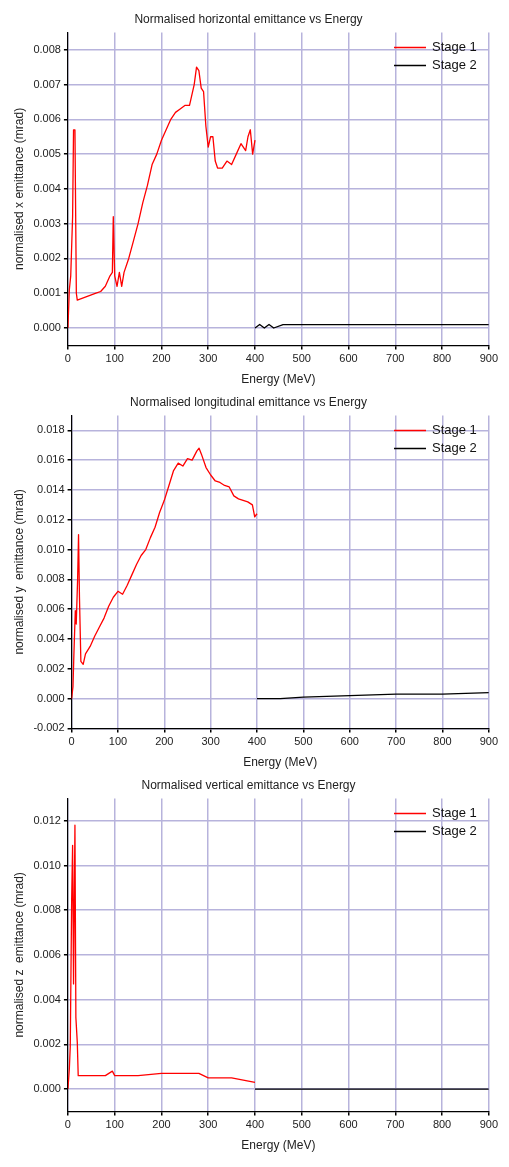  I want to click on y-tick-label: 0.001, so click(47, 292).